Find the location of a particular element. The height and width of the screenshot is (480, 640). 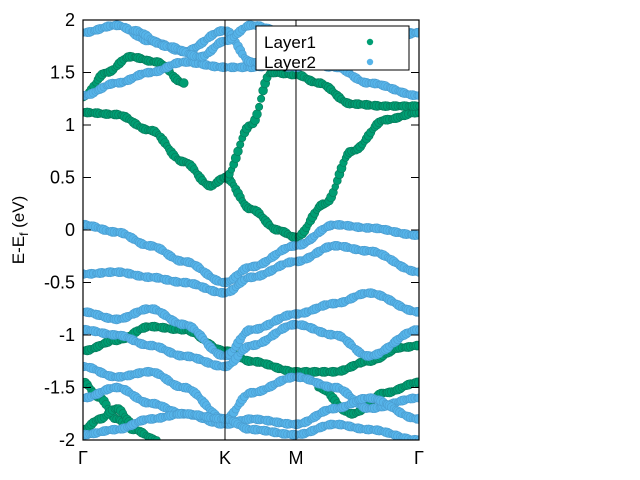

y-tick-label: -1 is located at coordinates (67, 335).